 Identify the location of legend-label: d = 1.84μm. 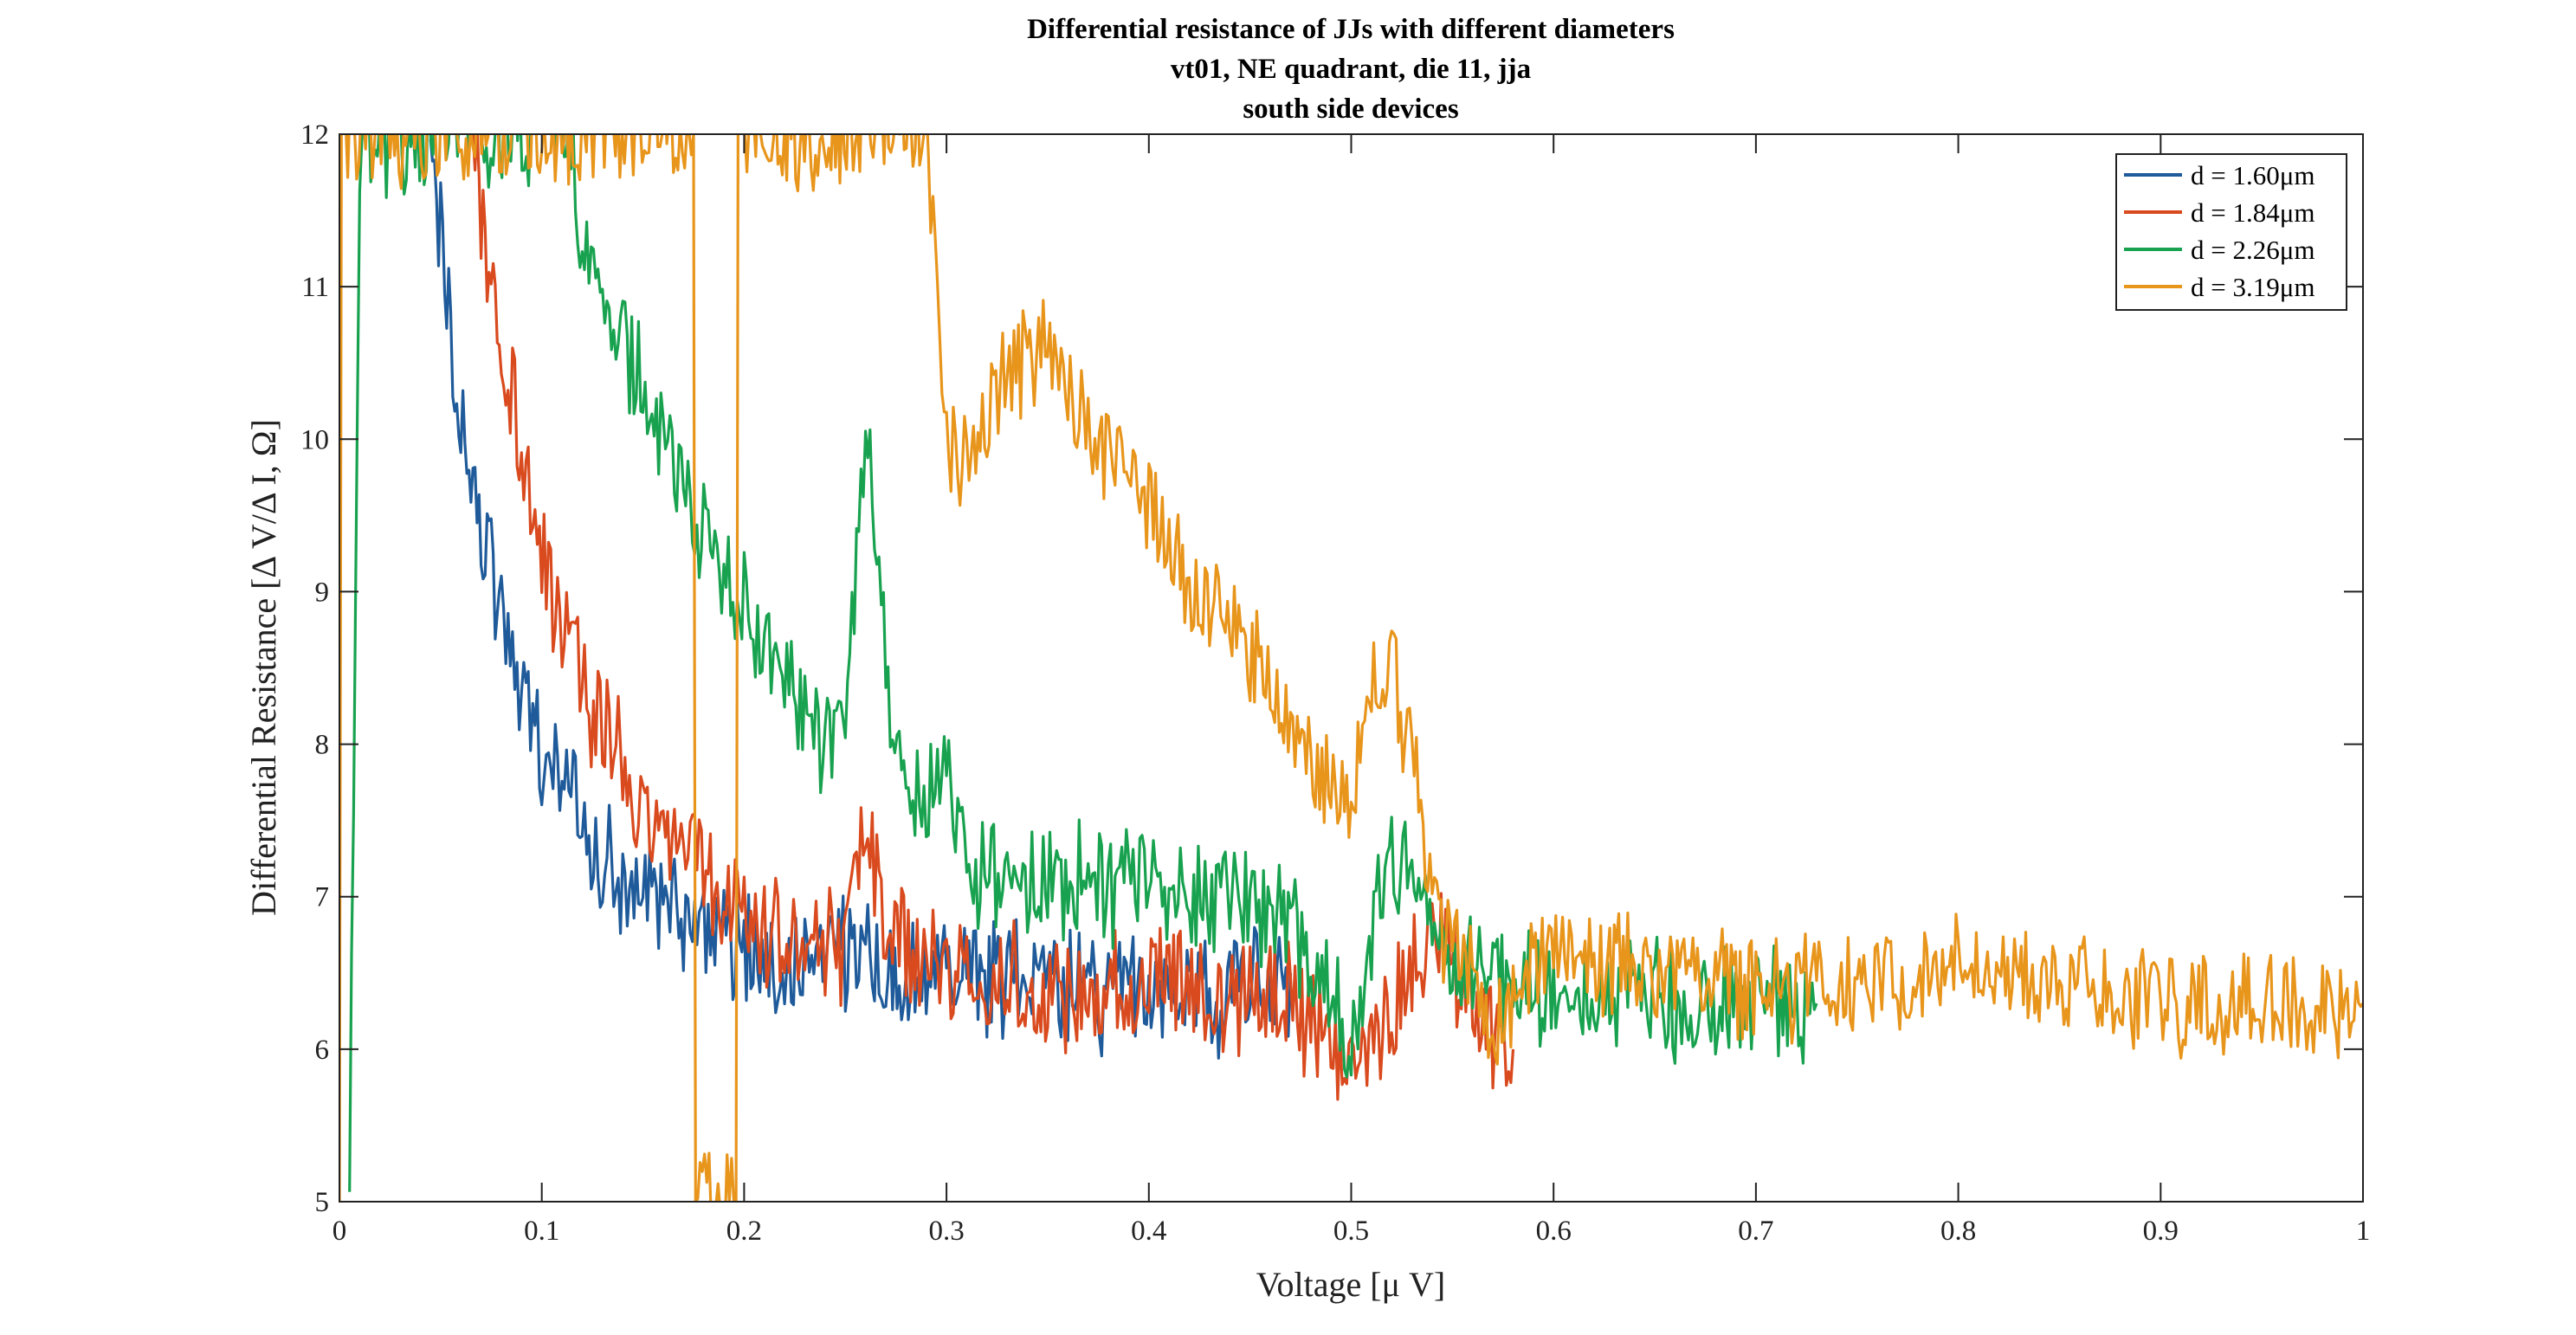
(2253, 212).